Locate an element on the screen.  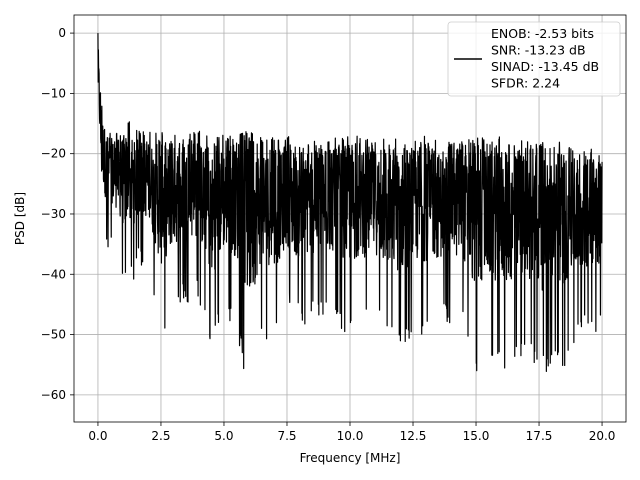
x-tick-label: 20.0 is located at coordinates (602, 436).